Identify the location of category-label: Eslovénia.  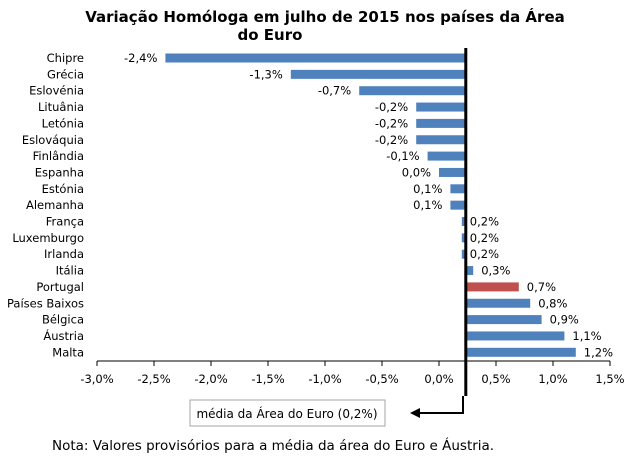
(56, 91).